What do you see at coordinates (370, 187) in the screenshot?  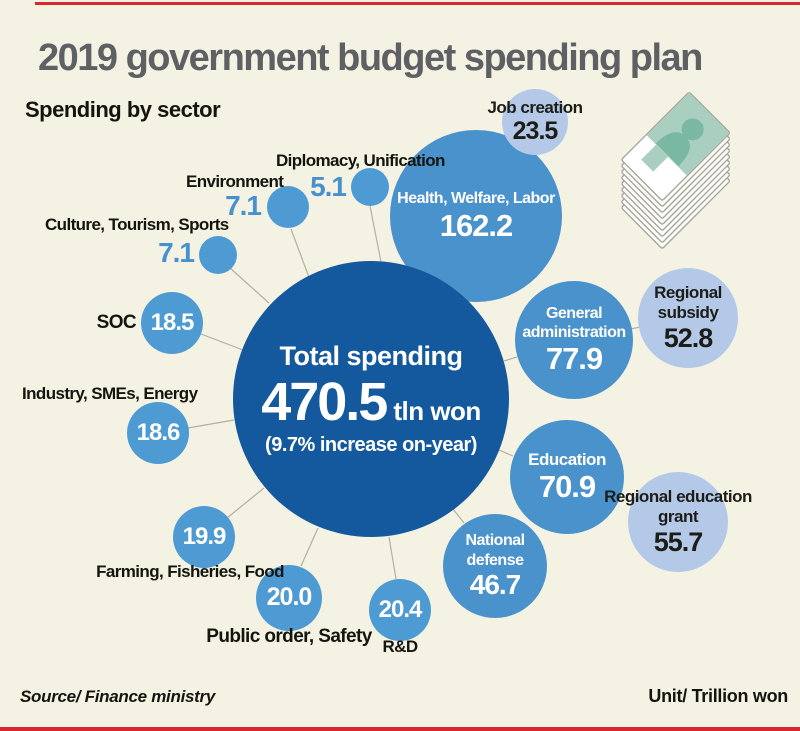 I see `bubble-diplomacy-unification` at bounding box center [370, 187].